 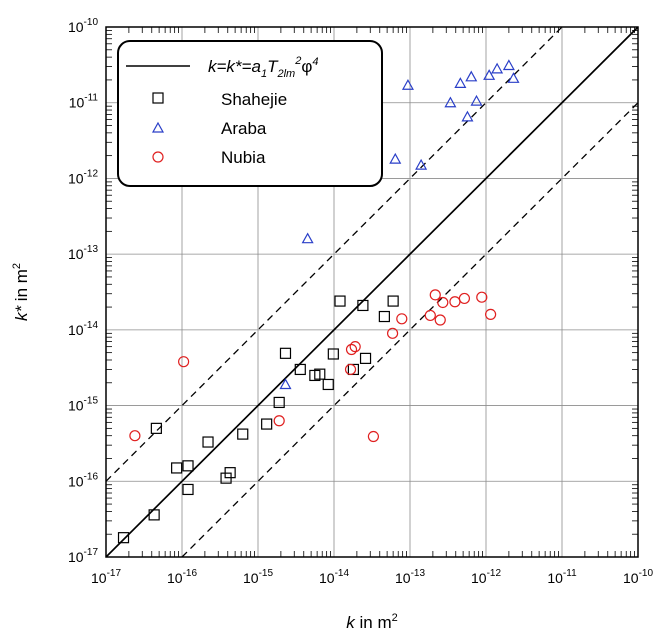 I want to click on x-tick-label: 10-11, so click(x=562, y=577).